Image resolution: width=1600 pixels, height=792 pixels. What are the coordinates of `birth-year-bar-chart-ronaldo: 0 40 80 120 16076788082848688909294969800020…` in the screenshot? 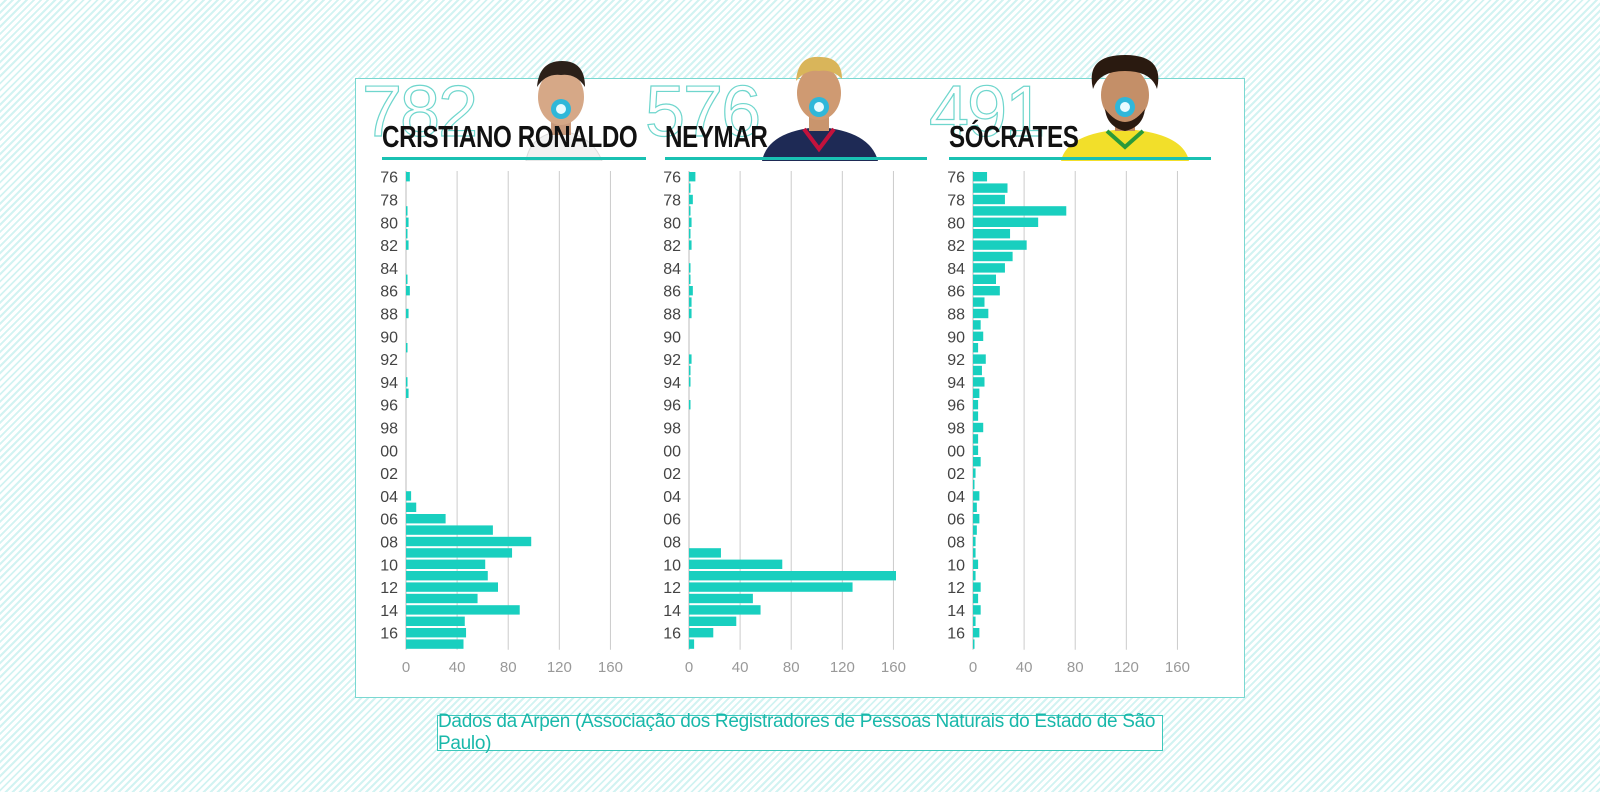 It's located at (501, 423).